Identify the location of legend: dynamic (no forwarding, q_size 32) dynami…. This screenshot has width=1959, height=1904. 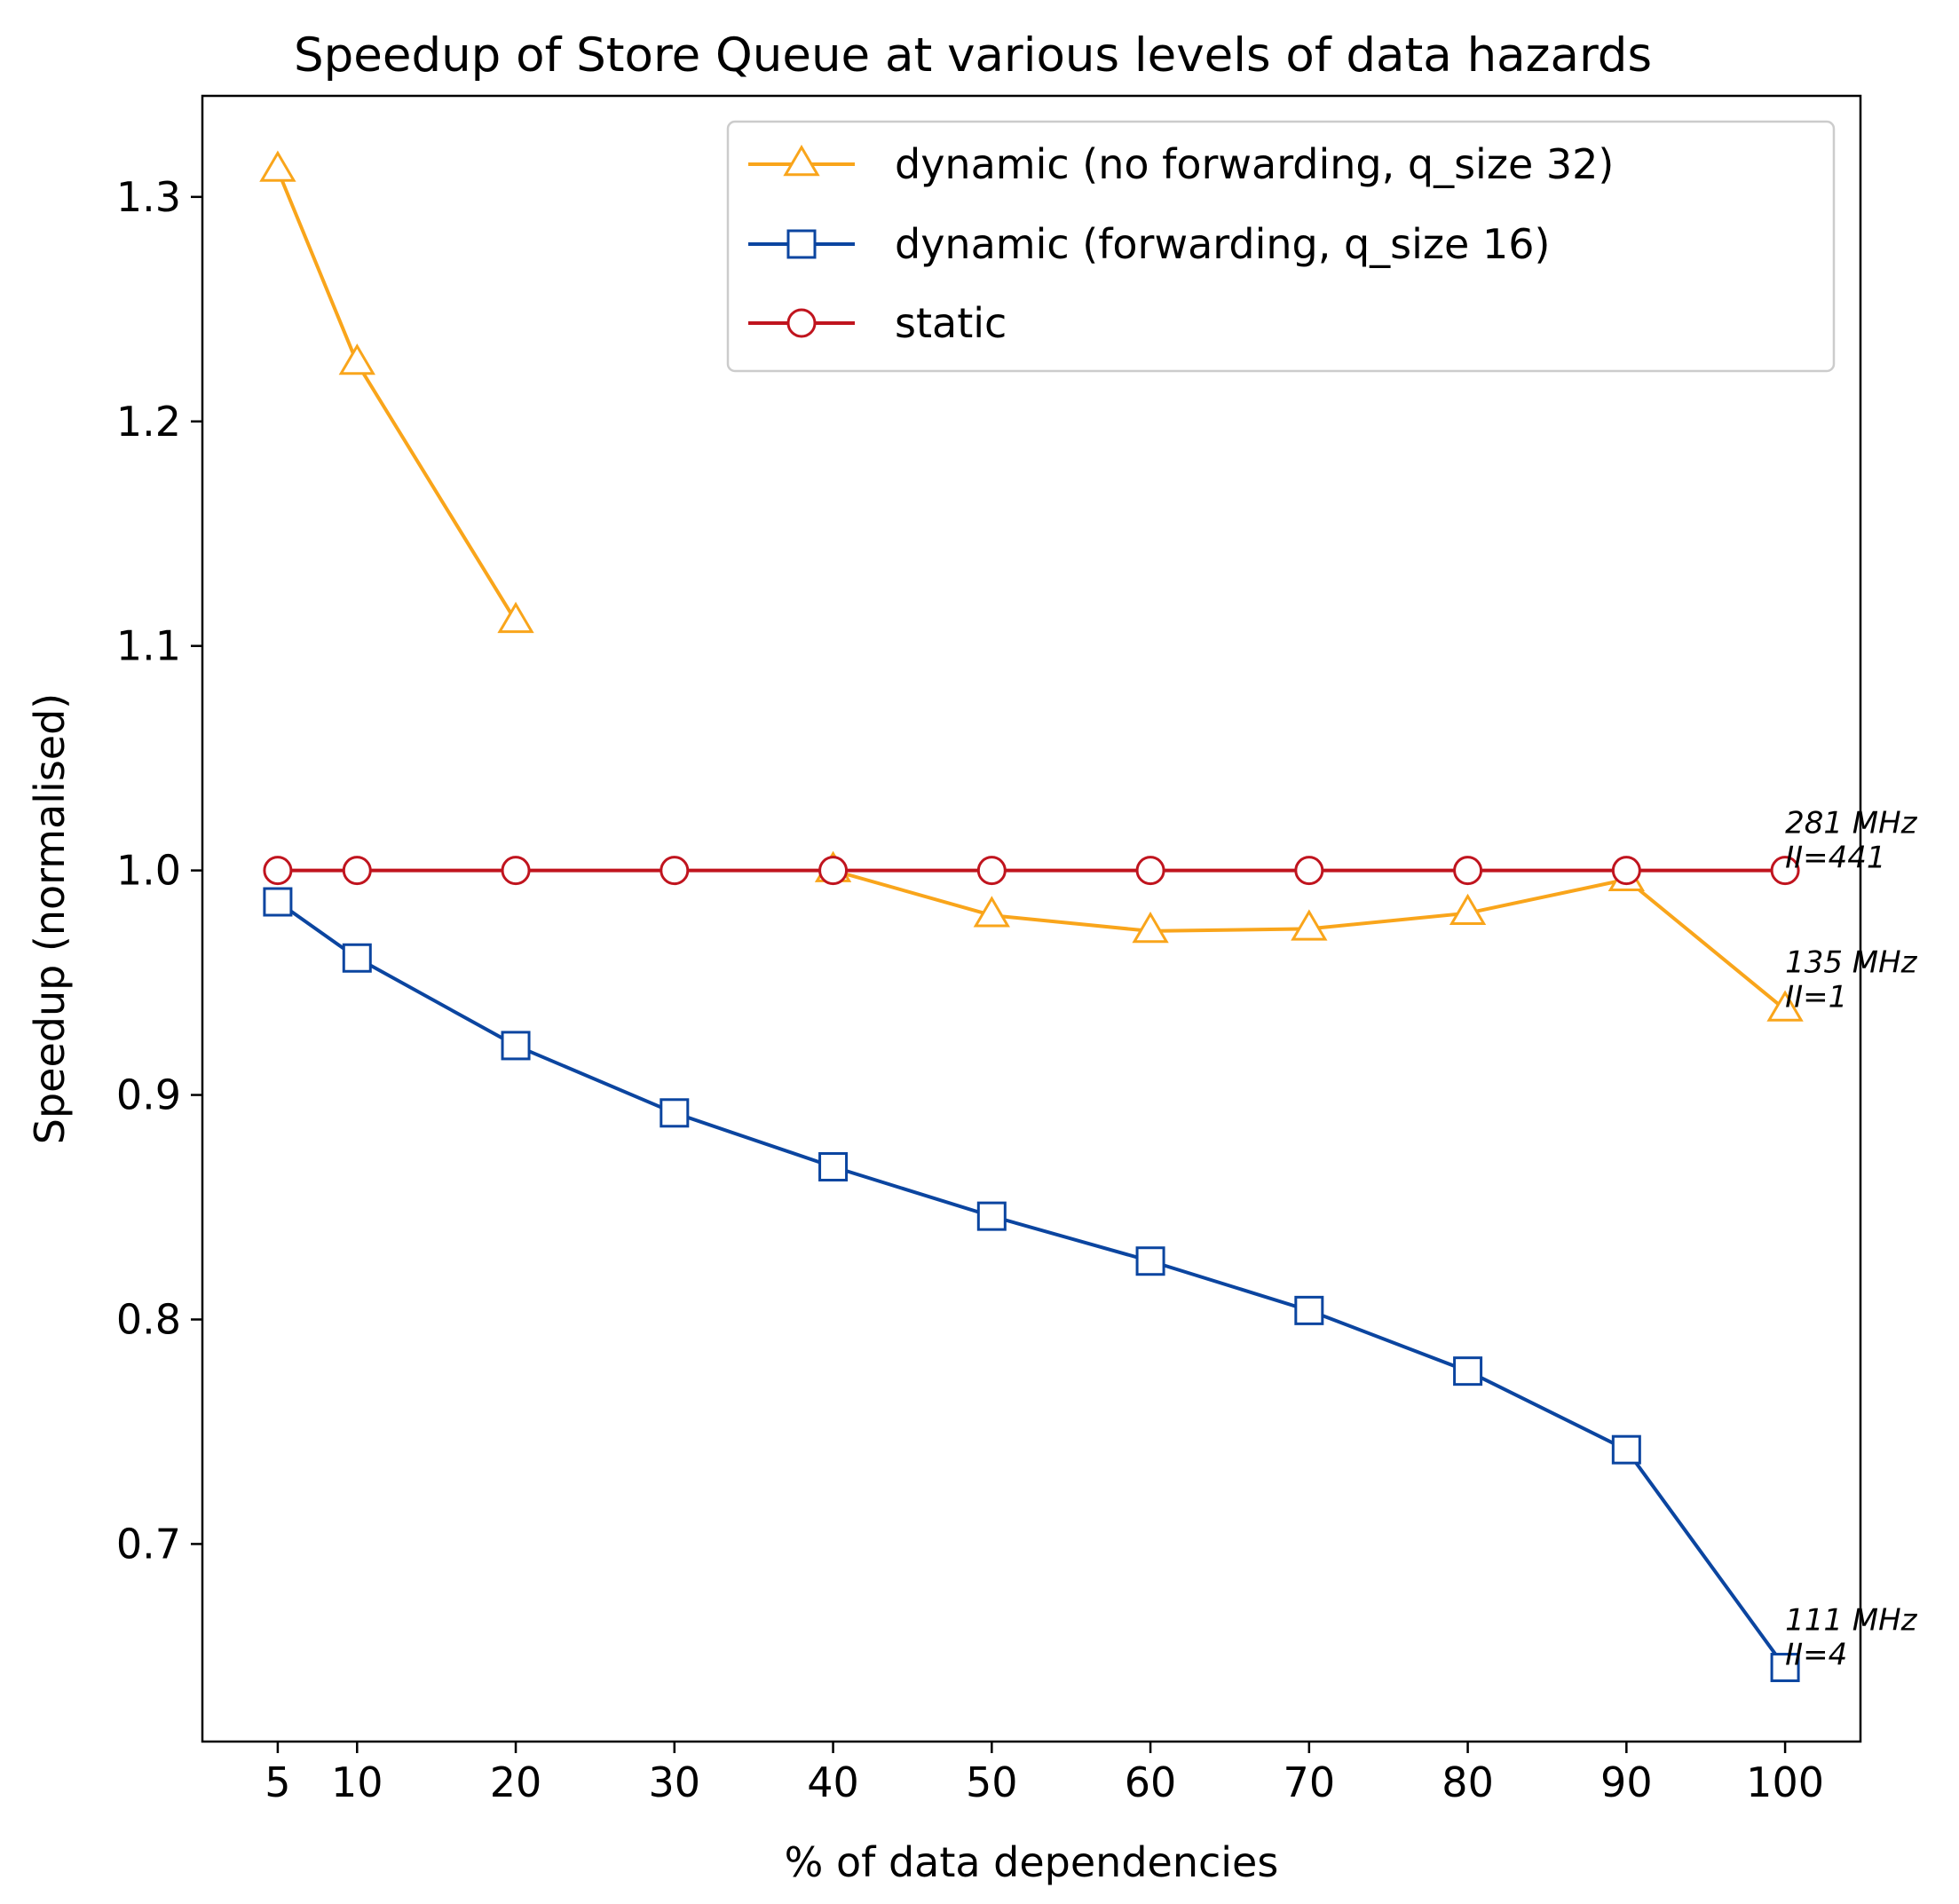
(1281, 246).